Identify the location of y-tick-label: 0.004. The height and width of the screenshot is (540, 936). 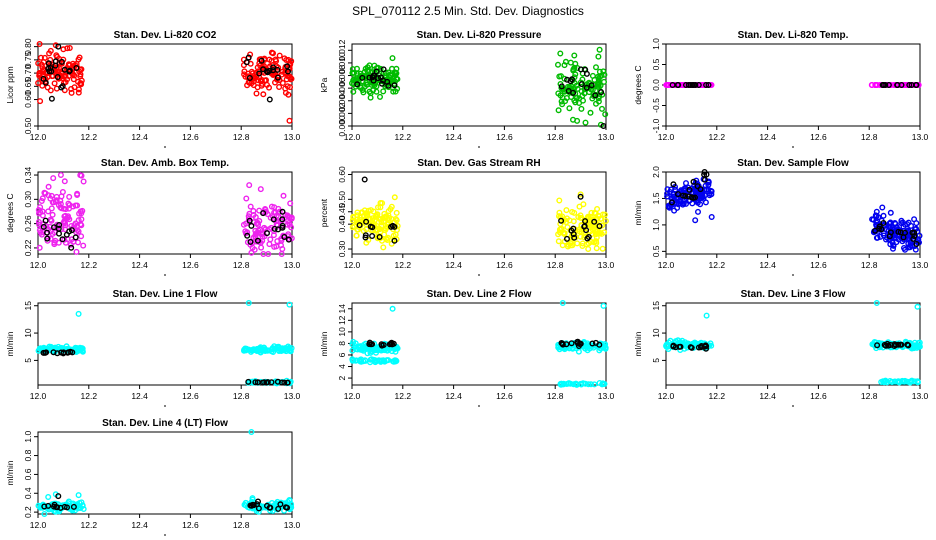
(342, 101).